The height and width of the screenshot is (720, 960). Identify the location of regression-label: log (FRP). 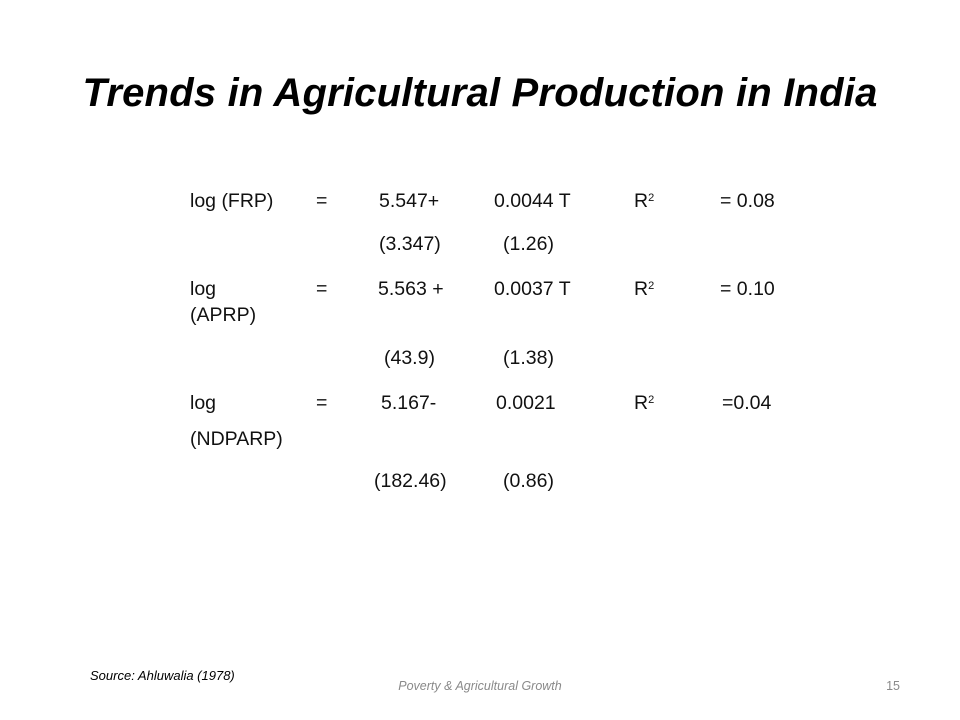
(232, 201).